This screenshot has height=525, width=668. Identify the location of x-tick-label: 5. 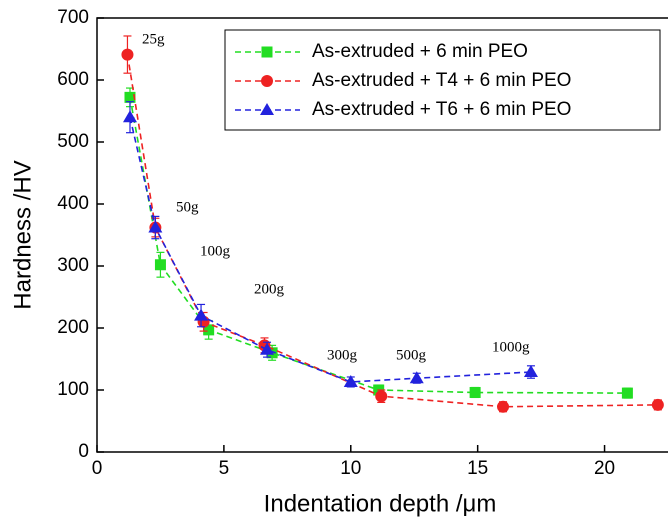
(224, 468).